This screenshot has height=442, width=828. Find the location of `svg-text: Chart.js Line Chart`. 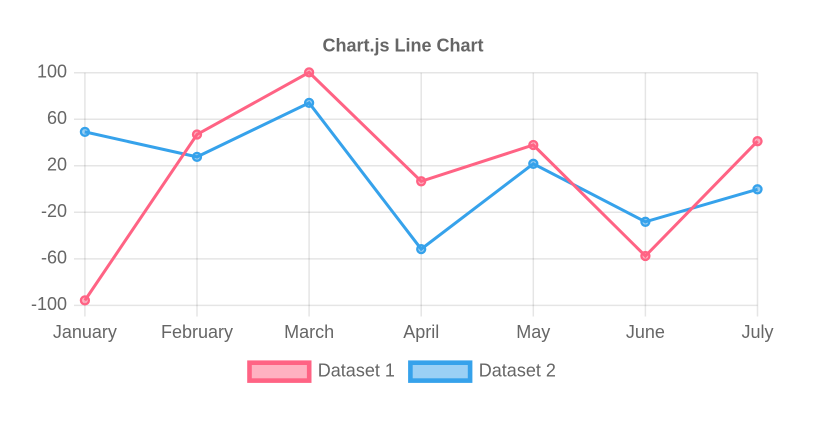

svg-text: Chart.js Line Chart is located at coordinates (402, 46).